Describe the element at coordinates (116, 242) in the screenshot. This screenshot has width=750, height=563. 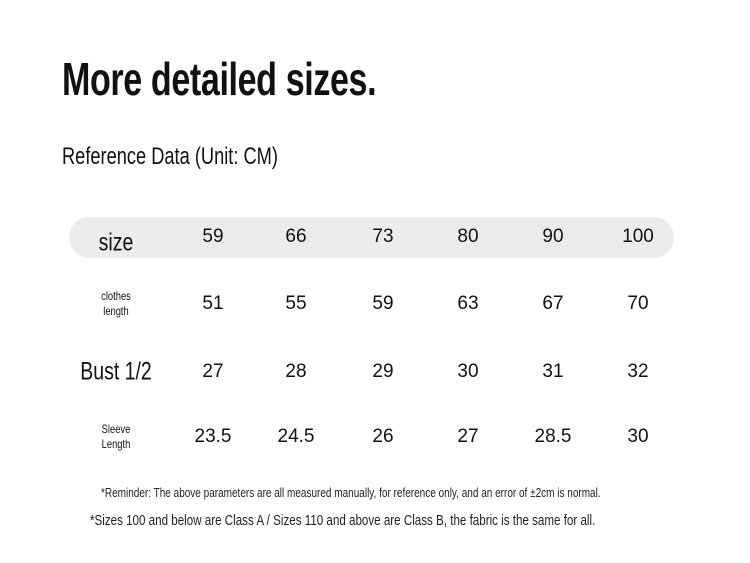
I see `row-label: size` at that location.